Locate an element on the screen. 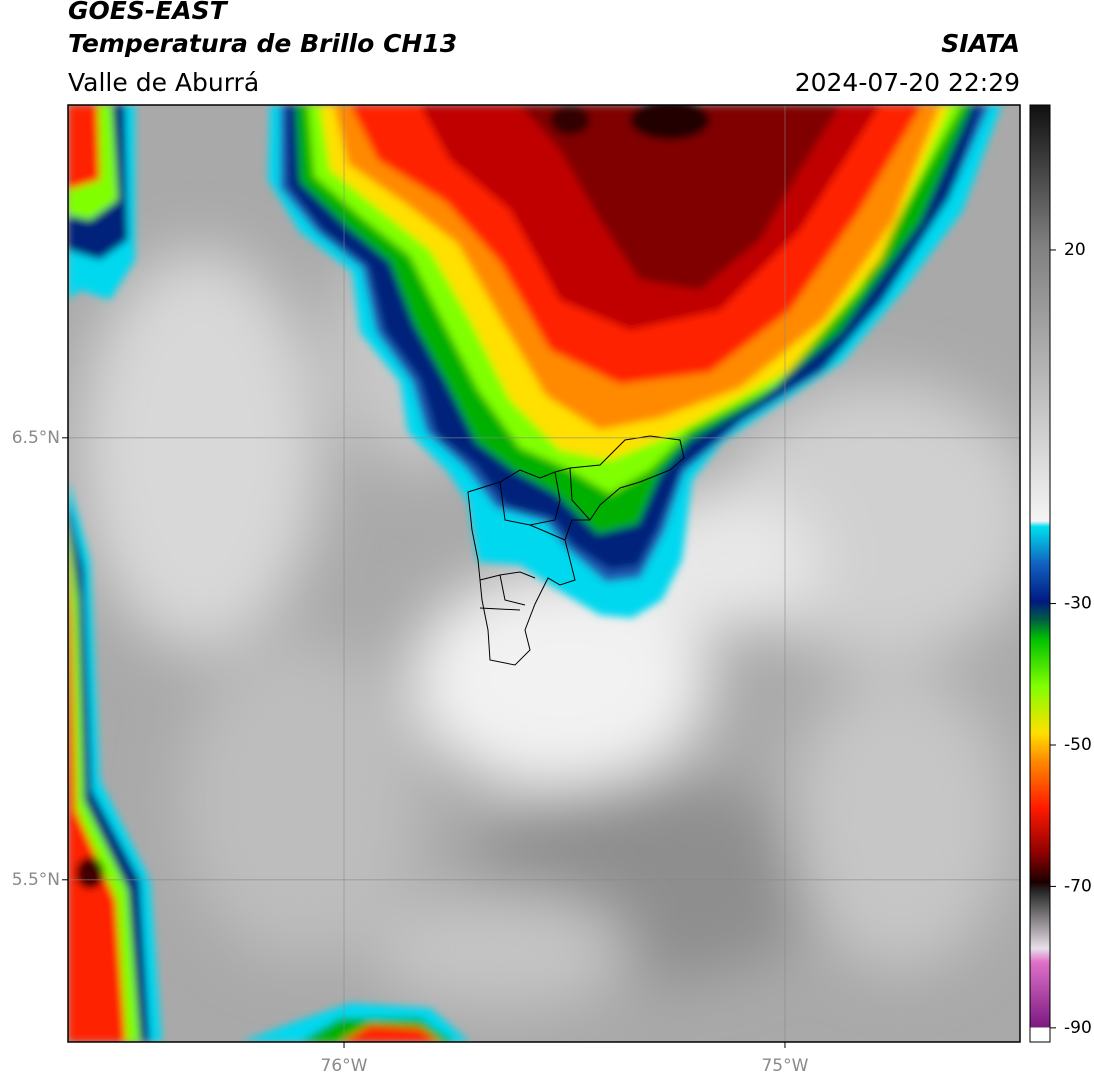  municipal-boundaries is located at coordinates (576, 550).